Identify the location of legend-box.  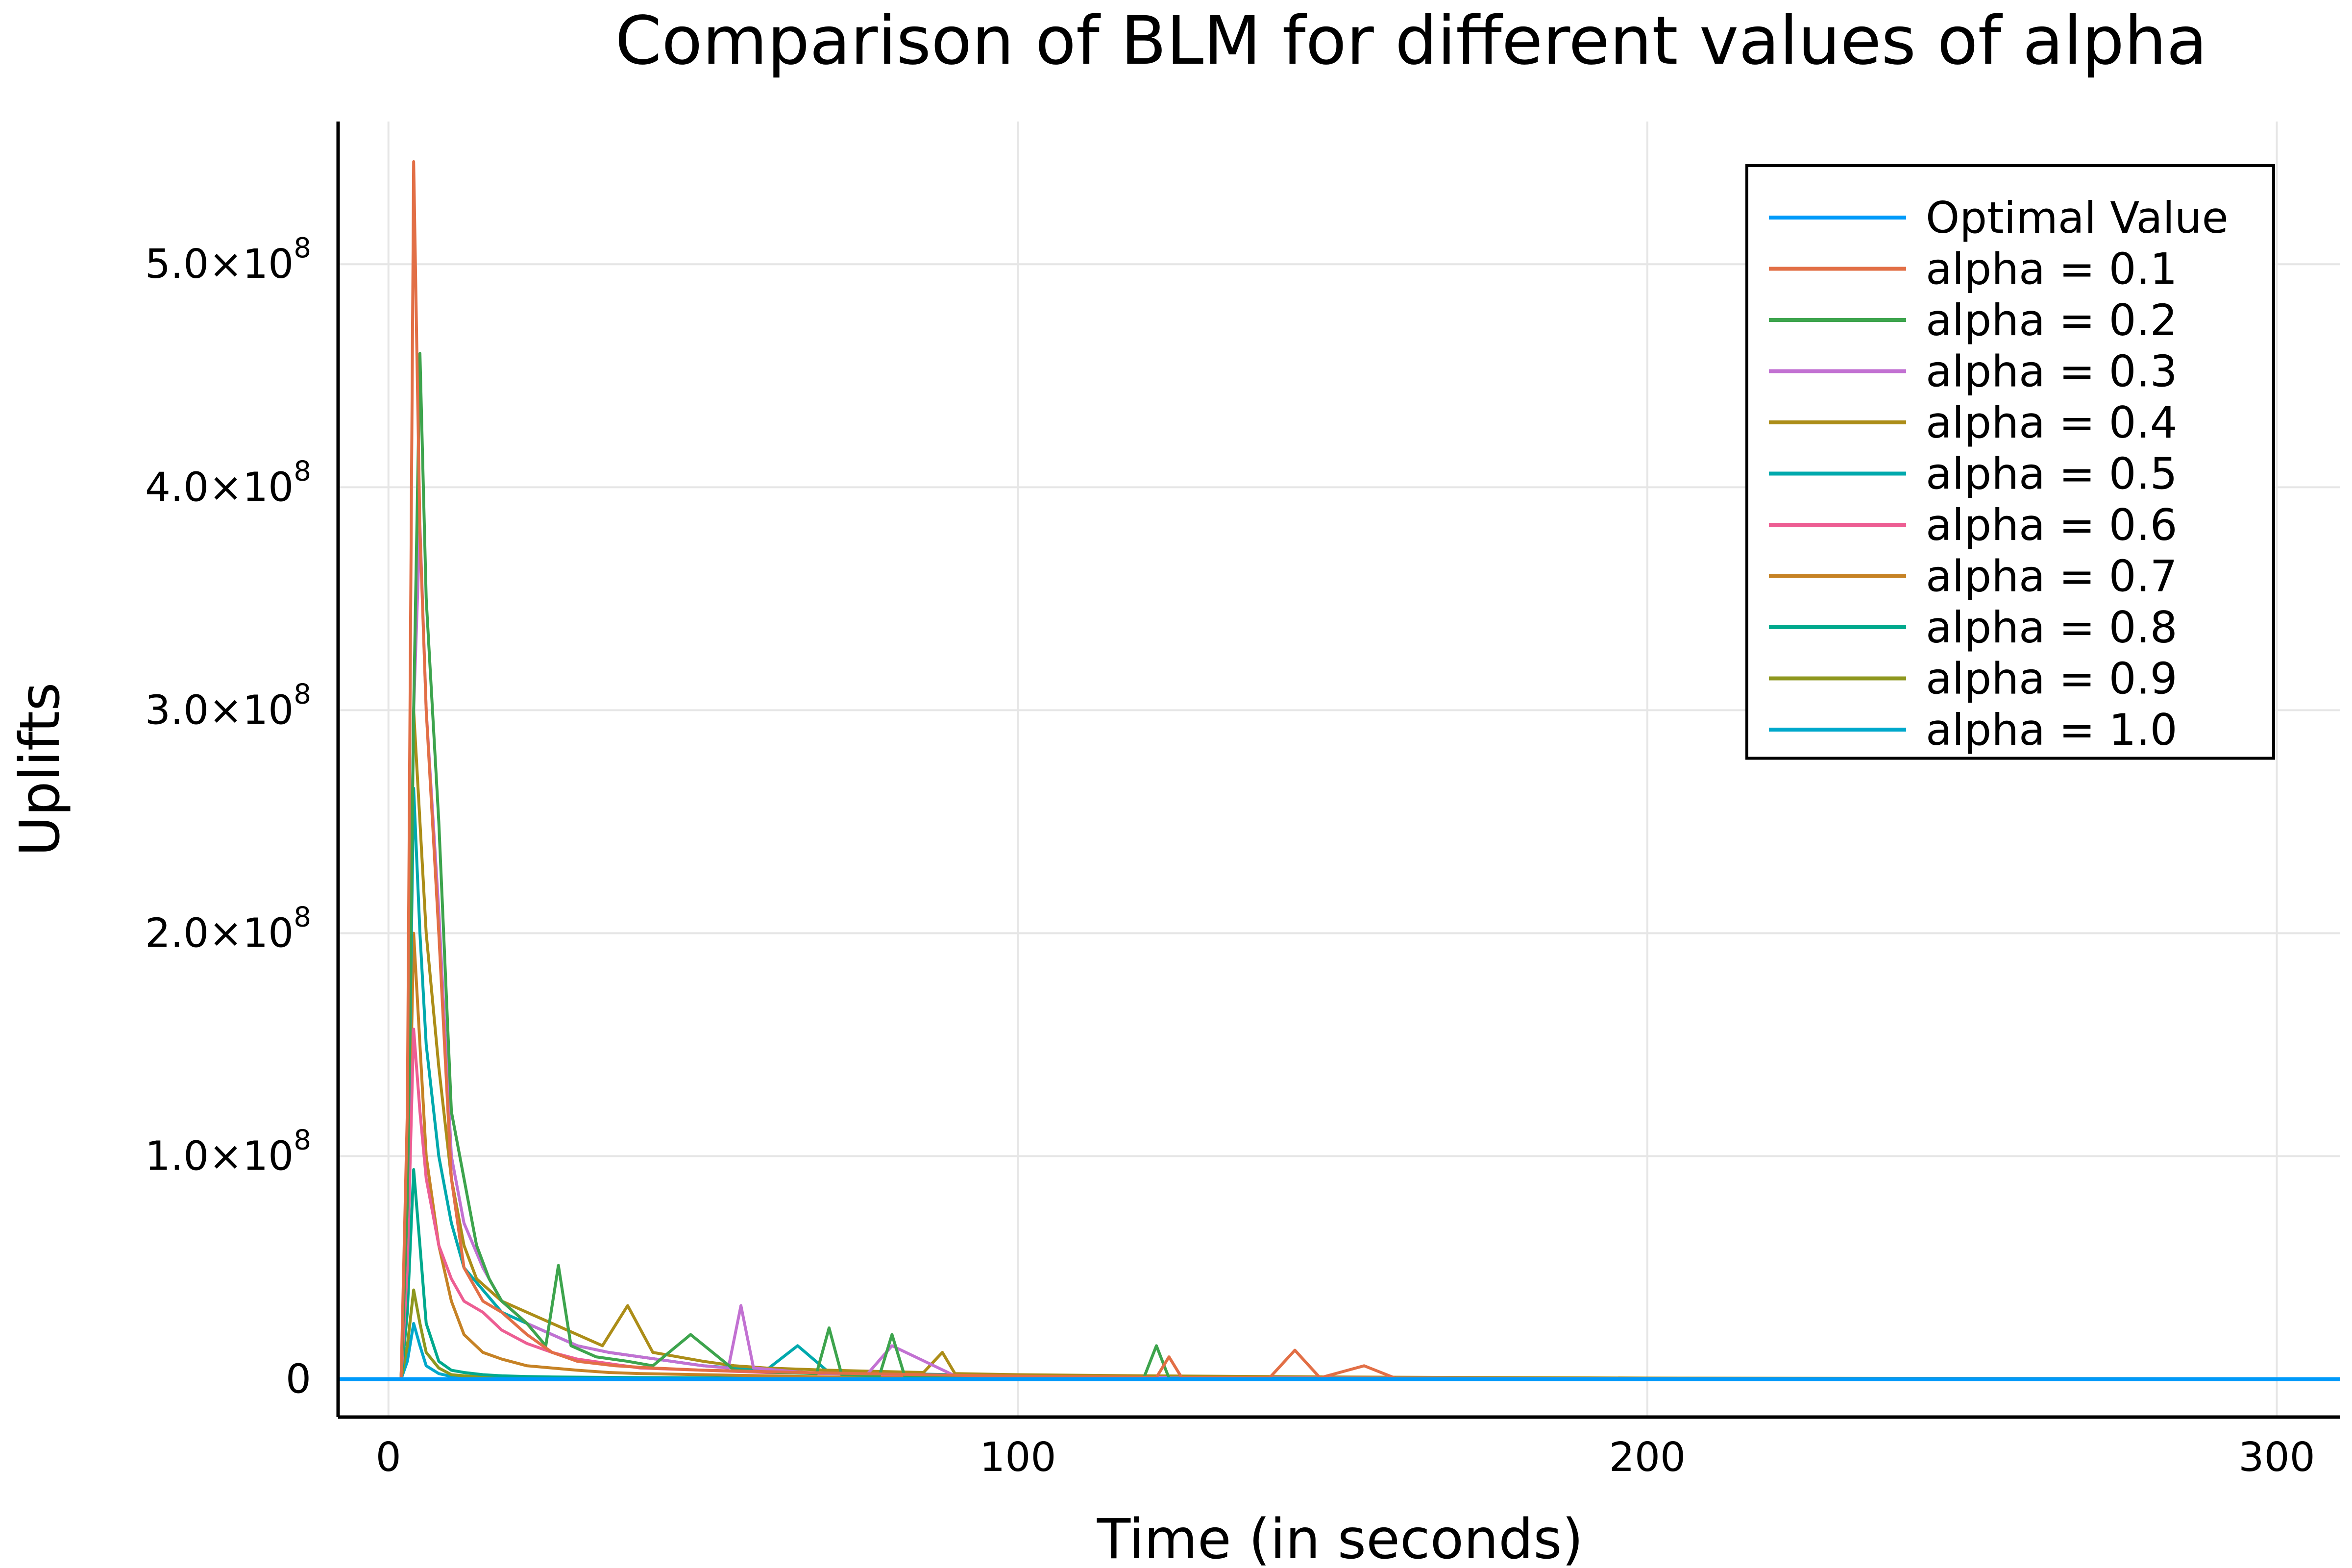
(2010, 462).